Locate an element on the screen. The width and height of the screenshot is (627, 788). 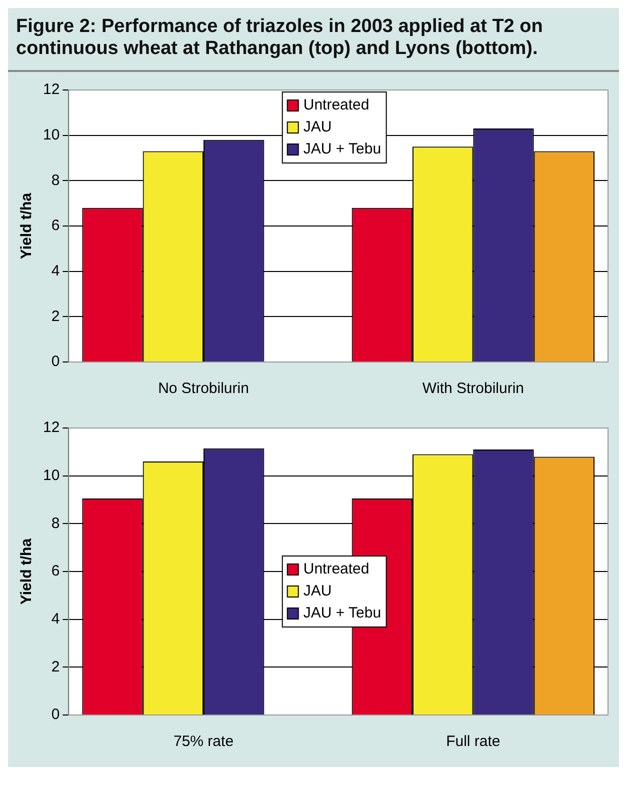
x-tick-label: Full rate is located at coordinates (473, 741).